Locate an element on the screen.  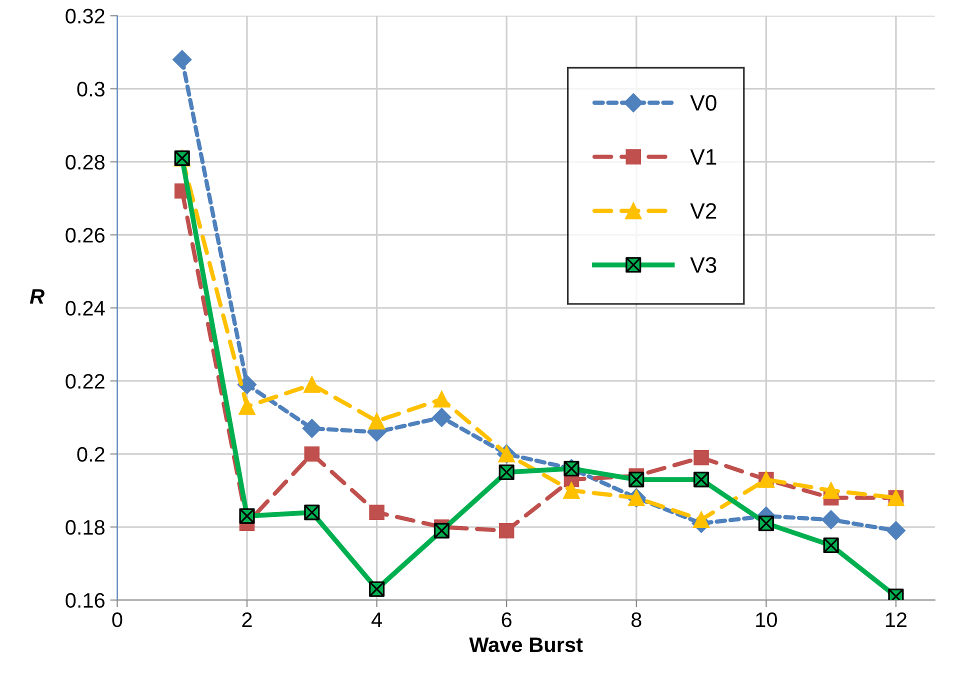
legend-label: V3 is located at coordinates (703, 265).